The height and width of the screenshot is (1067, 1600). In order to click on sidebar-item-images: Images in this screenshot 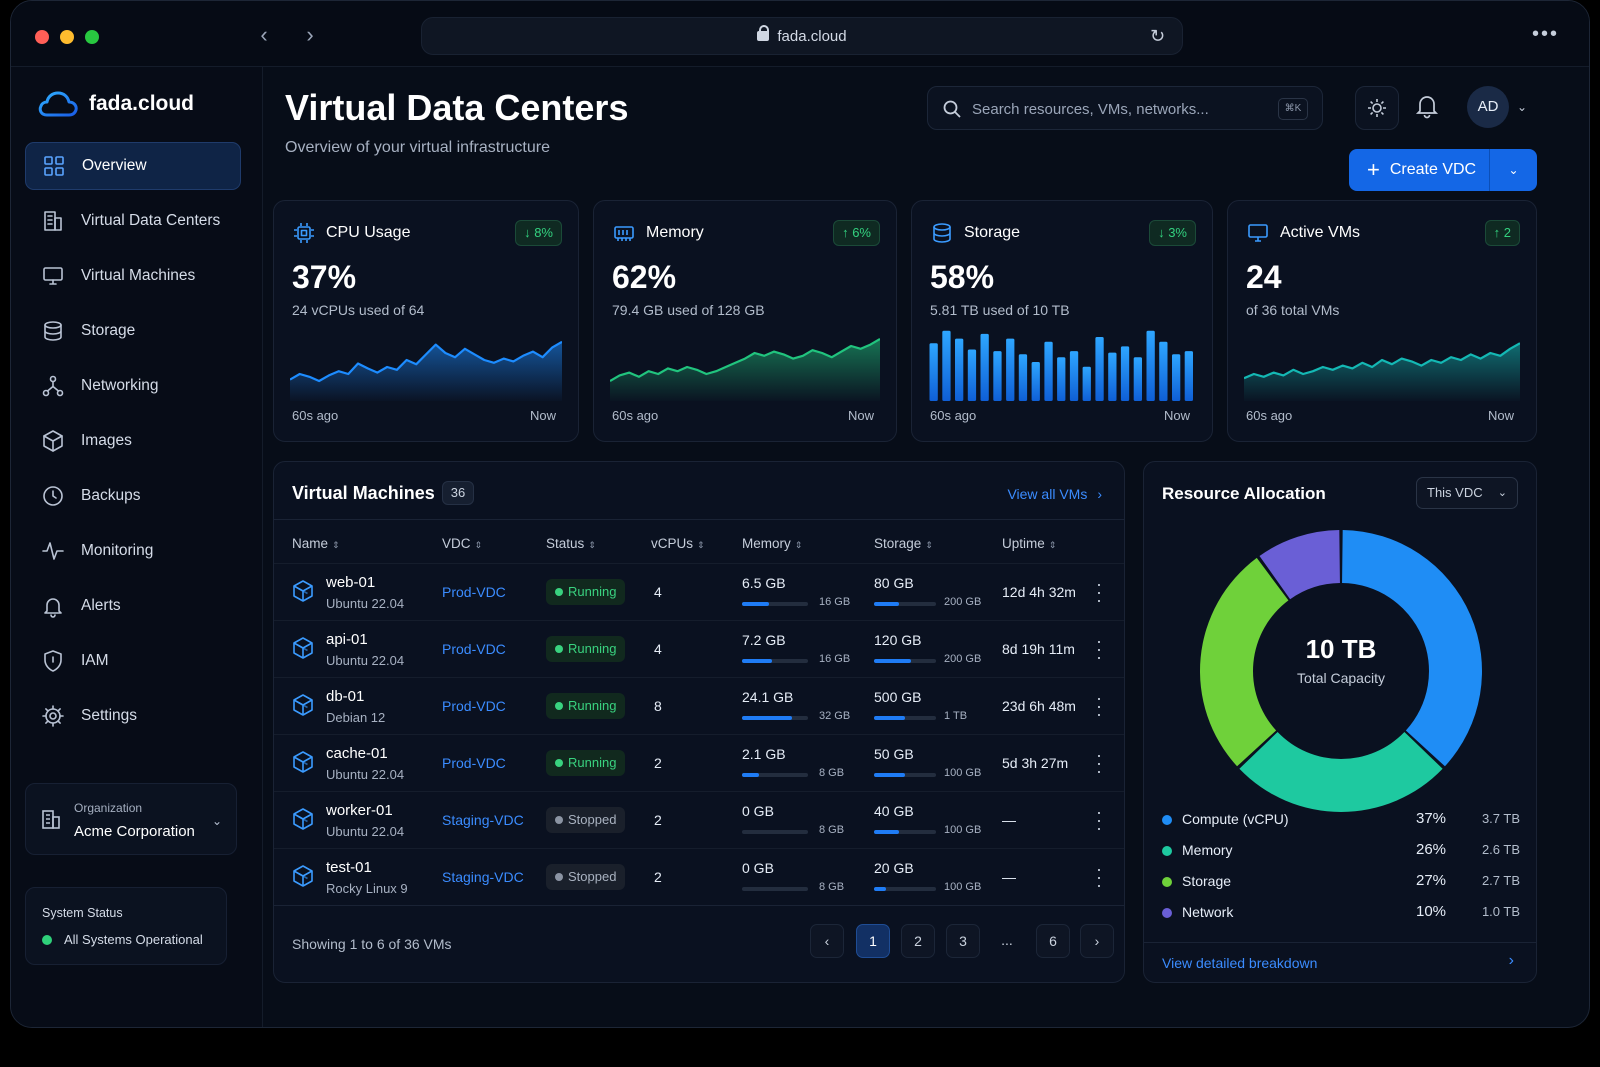, I will do `click(133, 441)`.